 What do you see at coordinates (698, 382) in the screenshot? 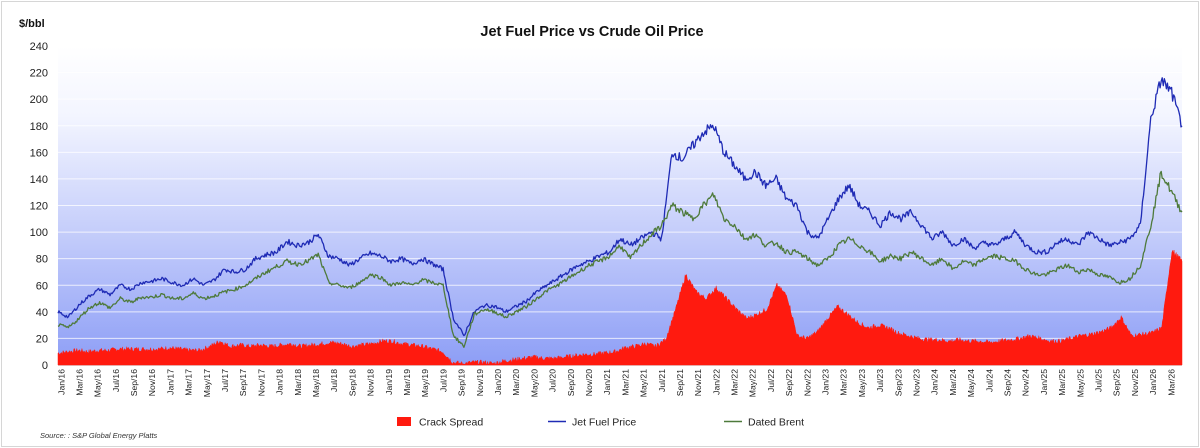
I see `x-tick-label: Nov/21` at bounding box center [698, 382].